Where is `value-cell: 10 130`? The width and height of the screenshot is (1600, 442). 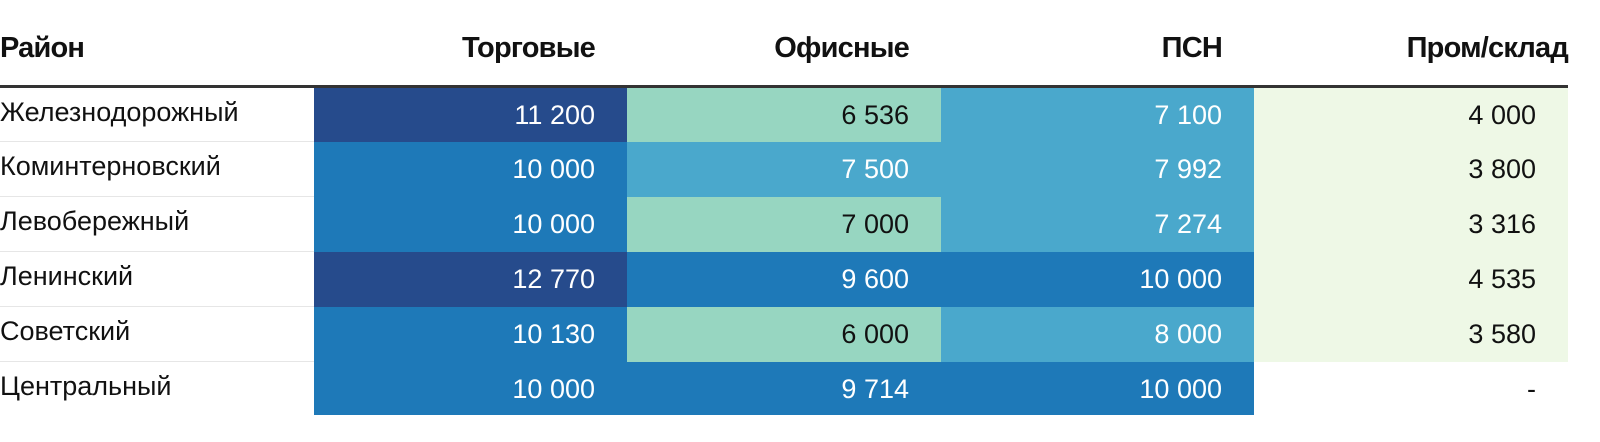 value-cell: 10 130 is located at coordinates (470, 334).